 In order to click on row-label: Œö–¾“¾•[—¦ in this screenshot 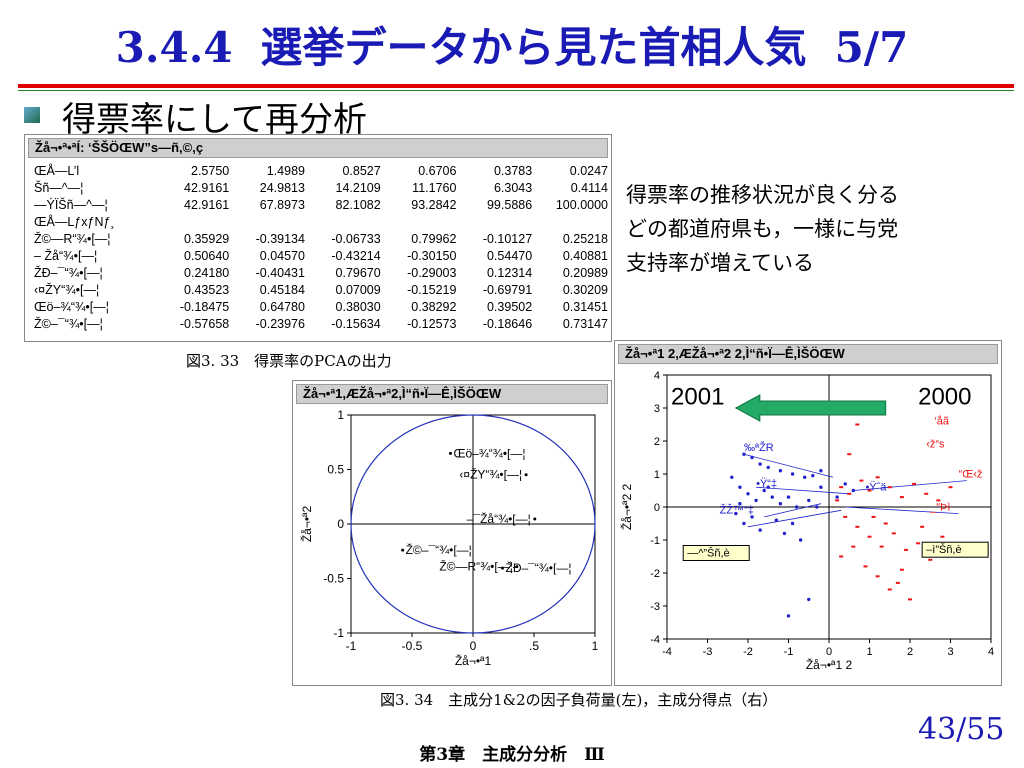, I will do `click(72, 306)`.